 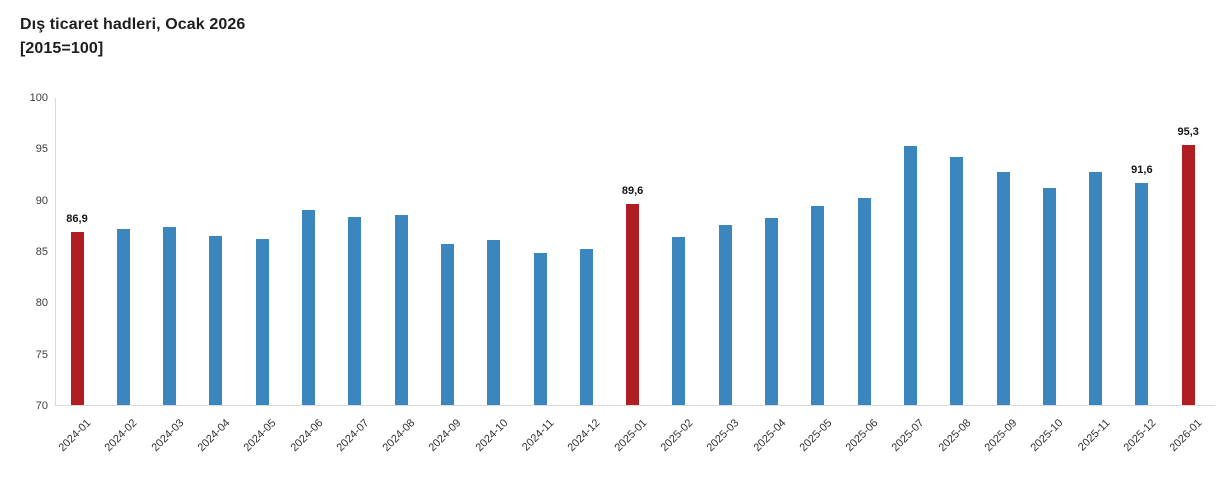 I want to click on x-tick-label-2025-09: 2025-09, so click(x=1001, y=436).